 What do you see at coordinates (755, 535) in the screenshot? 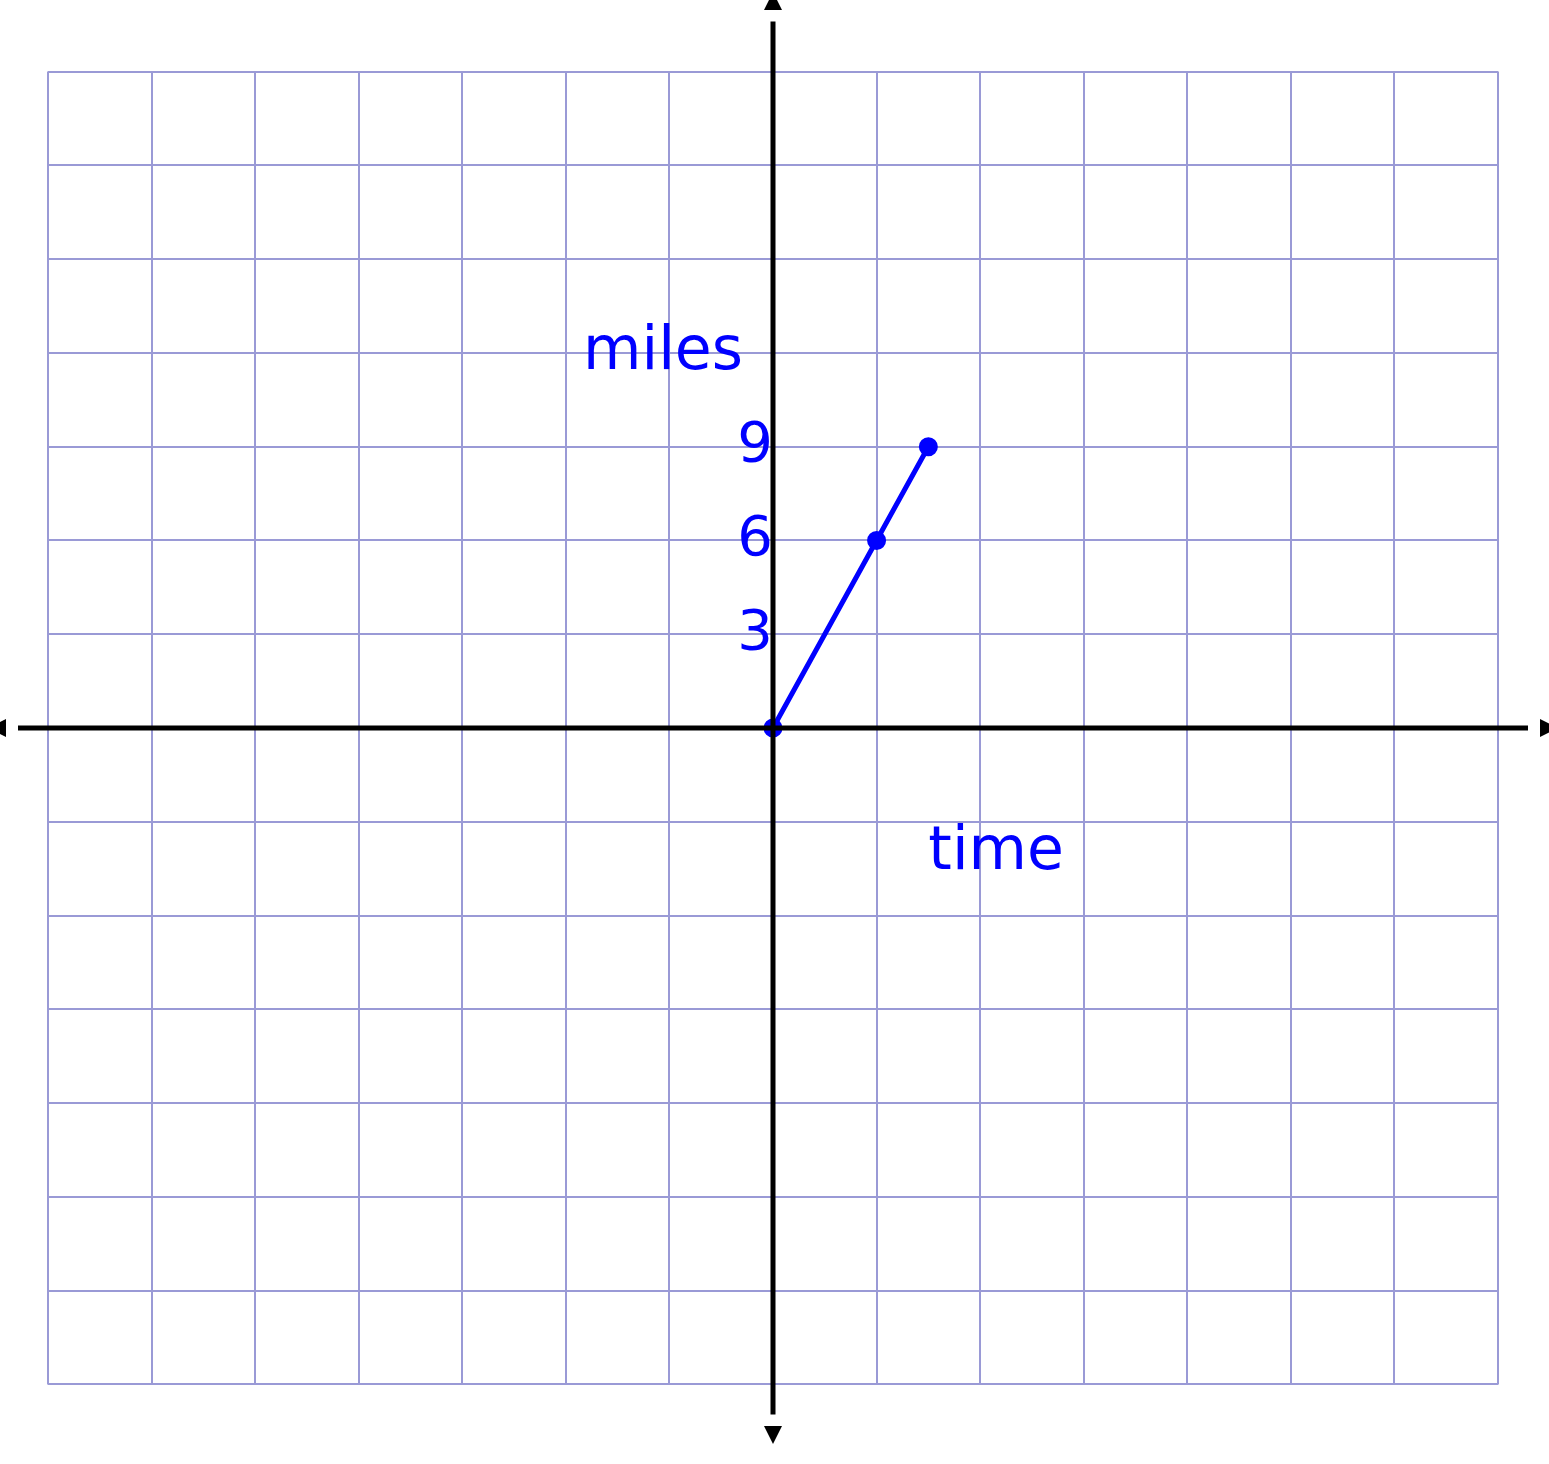
I see `y-tick-label: 6` at bounding box center [755, 535].